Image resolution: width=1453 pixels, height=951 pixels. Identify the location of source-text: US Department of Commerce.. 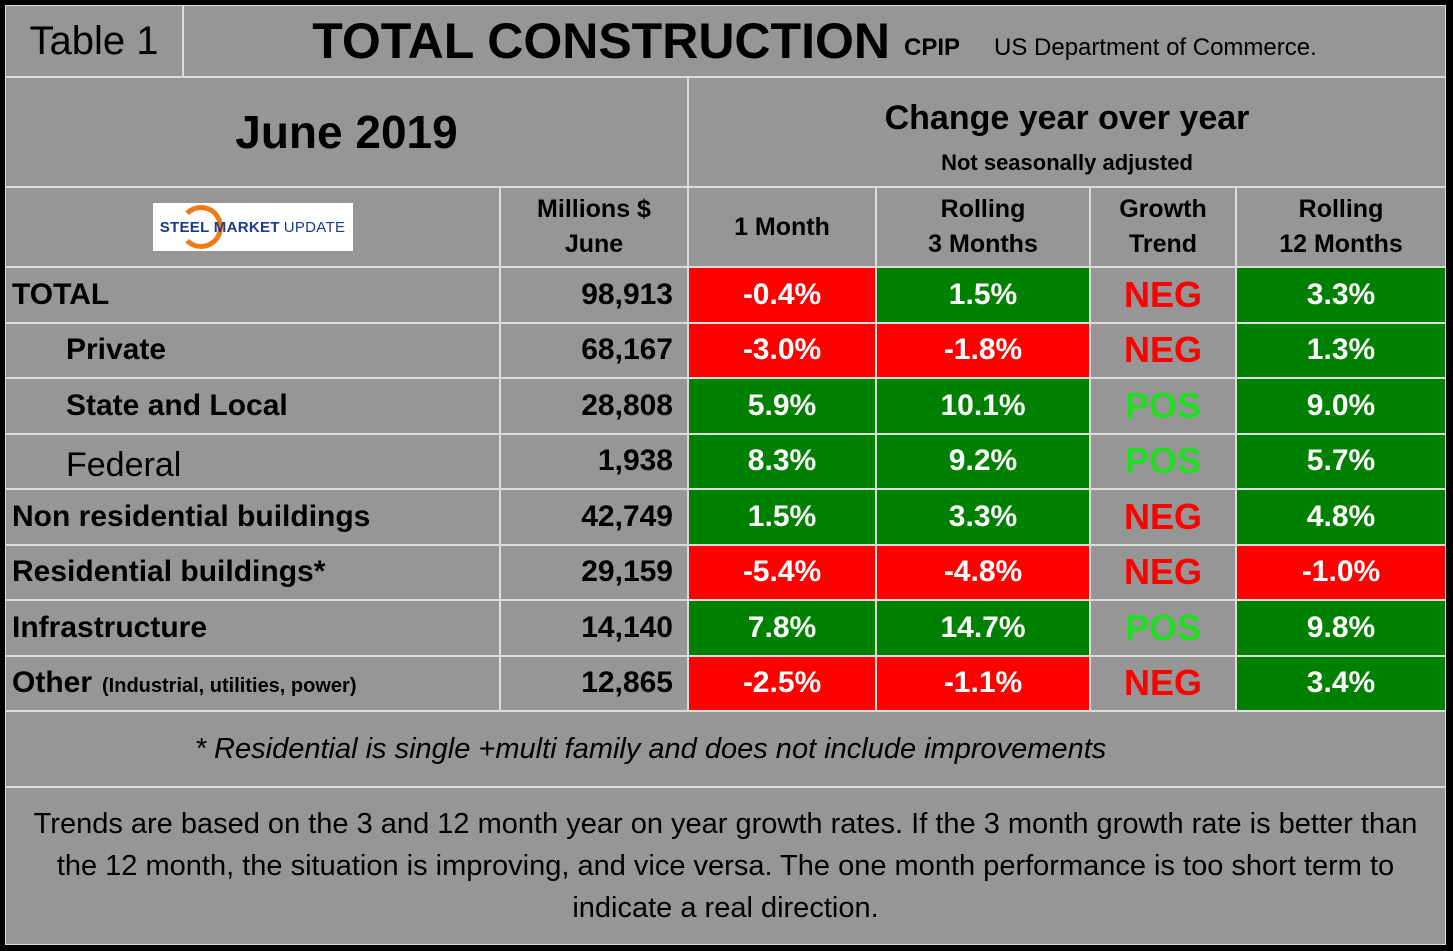
(1155, 47).